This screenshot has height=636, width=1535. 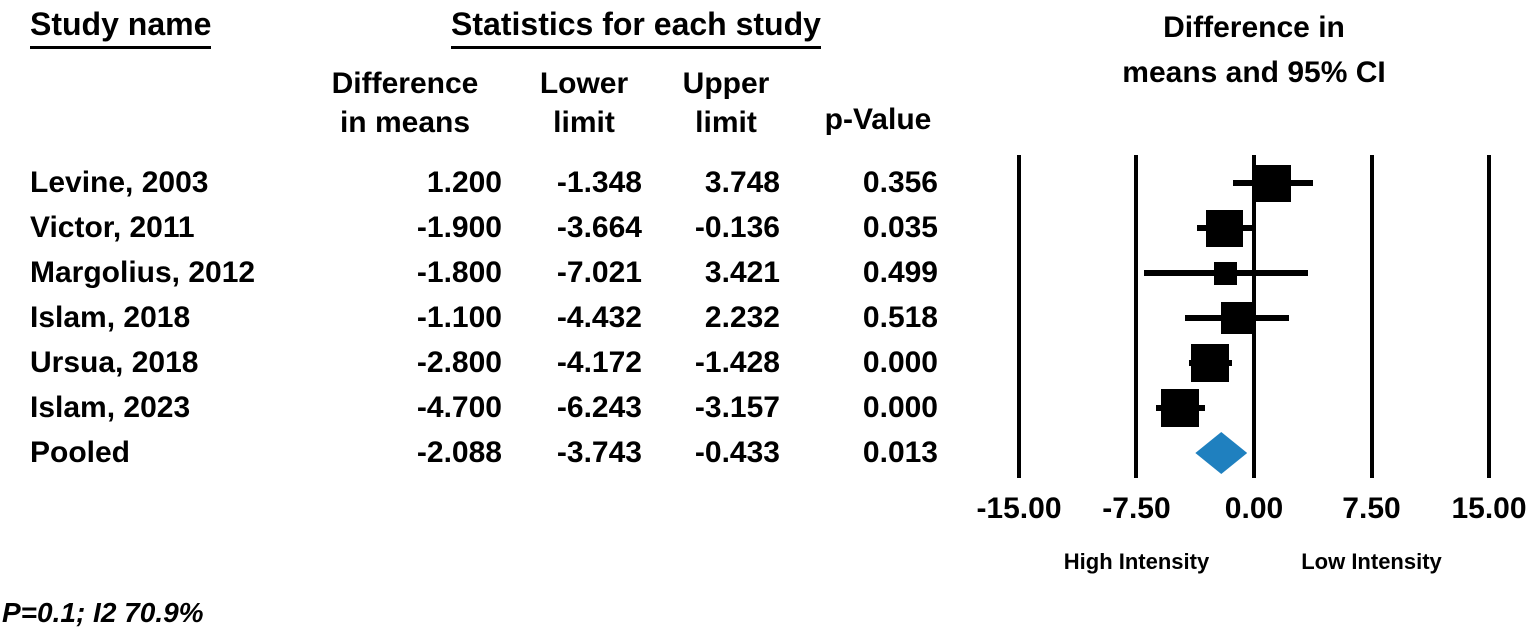 I want to click on table-row: Ursua, 2018 -2.800 -4.172 -1.428 0.000, so click(x=480, y=362).